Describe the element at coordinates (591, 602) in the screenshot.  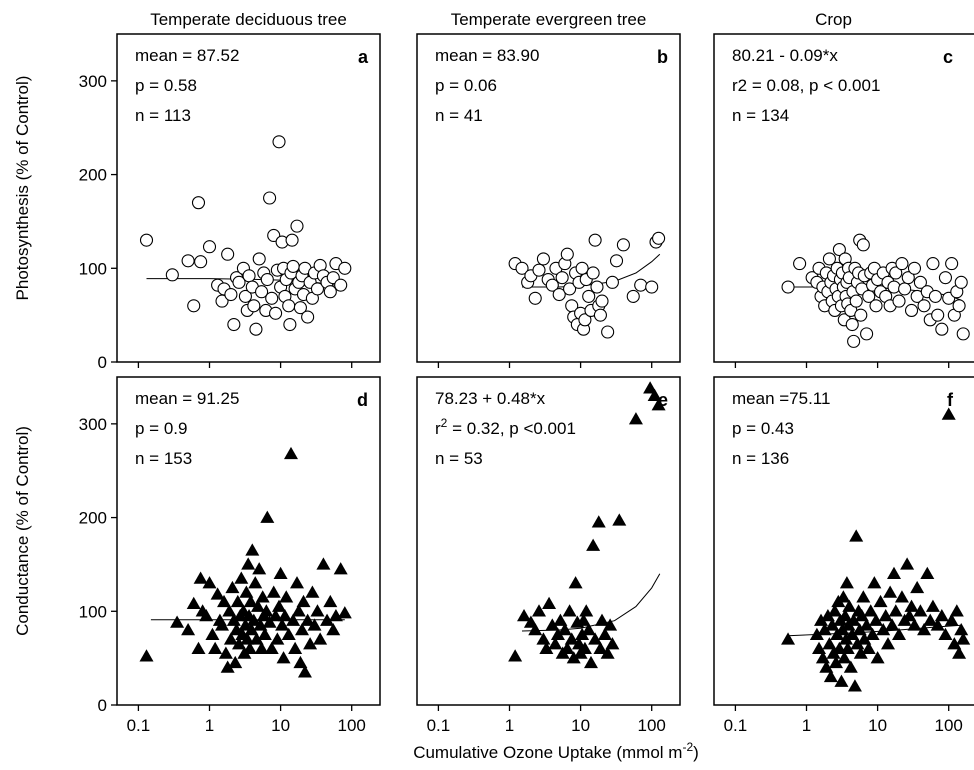
I see `fit-line` at that location.